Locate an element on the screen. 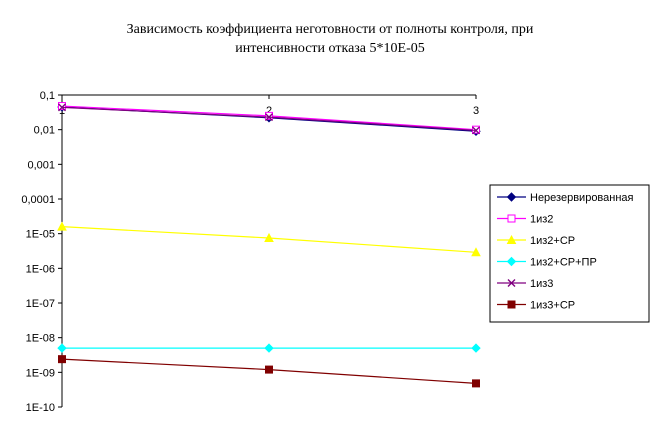 The width and height of the screenshot is (660, 433). legend-label: 1из2+СР+ПР is located at coordinates (563, 263).